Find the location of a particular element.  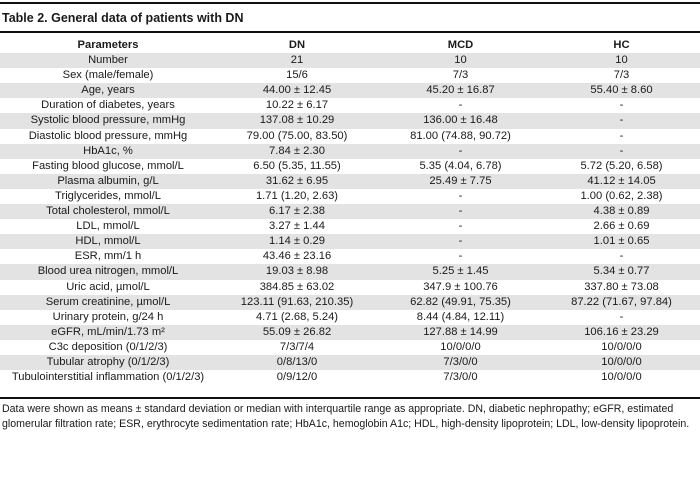

cell-hc: 7/3 is located at coordinates (621, 75).